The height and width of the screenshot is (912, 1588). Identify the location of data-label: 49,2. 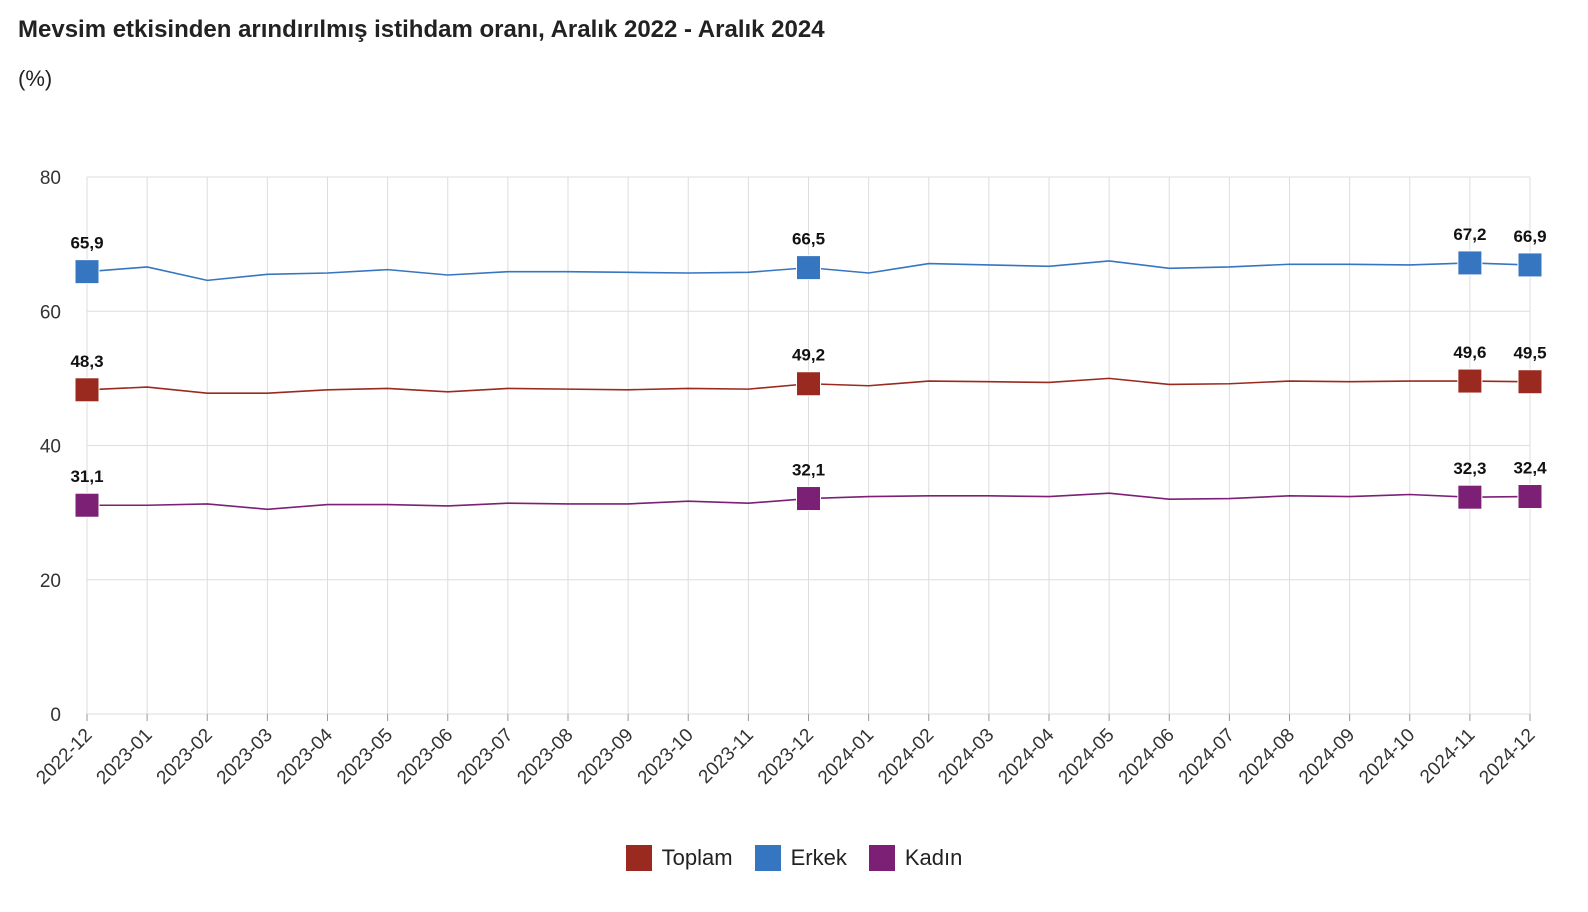
(808, 355).